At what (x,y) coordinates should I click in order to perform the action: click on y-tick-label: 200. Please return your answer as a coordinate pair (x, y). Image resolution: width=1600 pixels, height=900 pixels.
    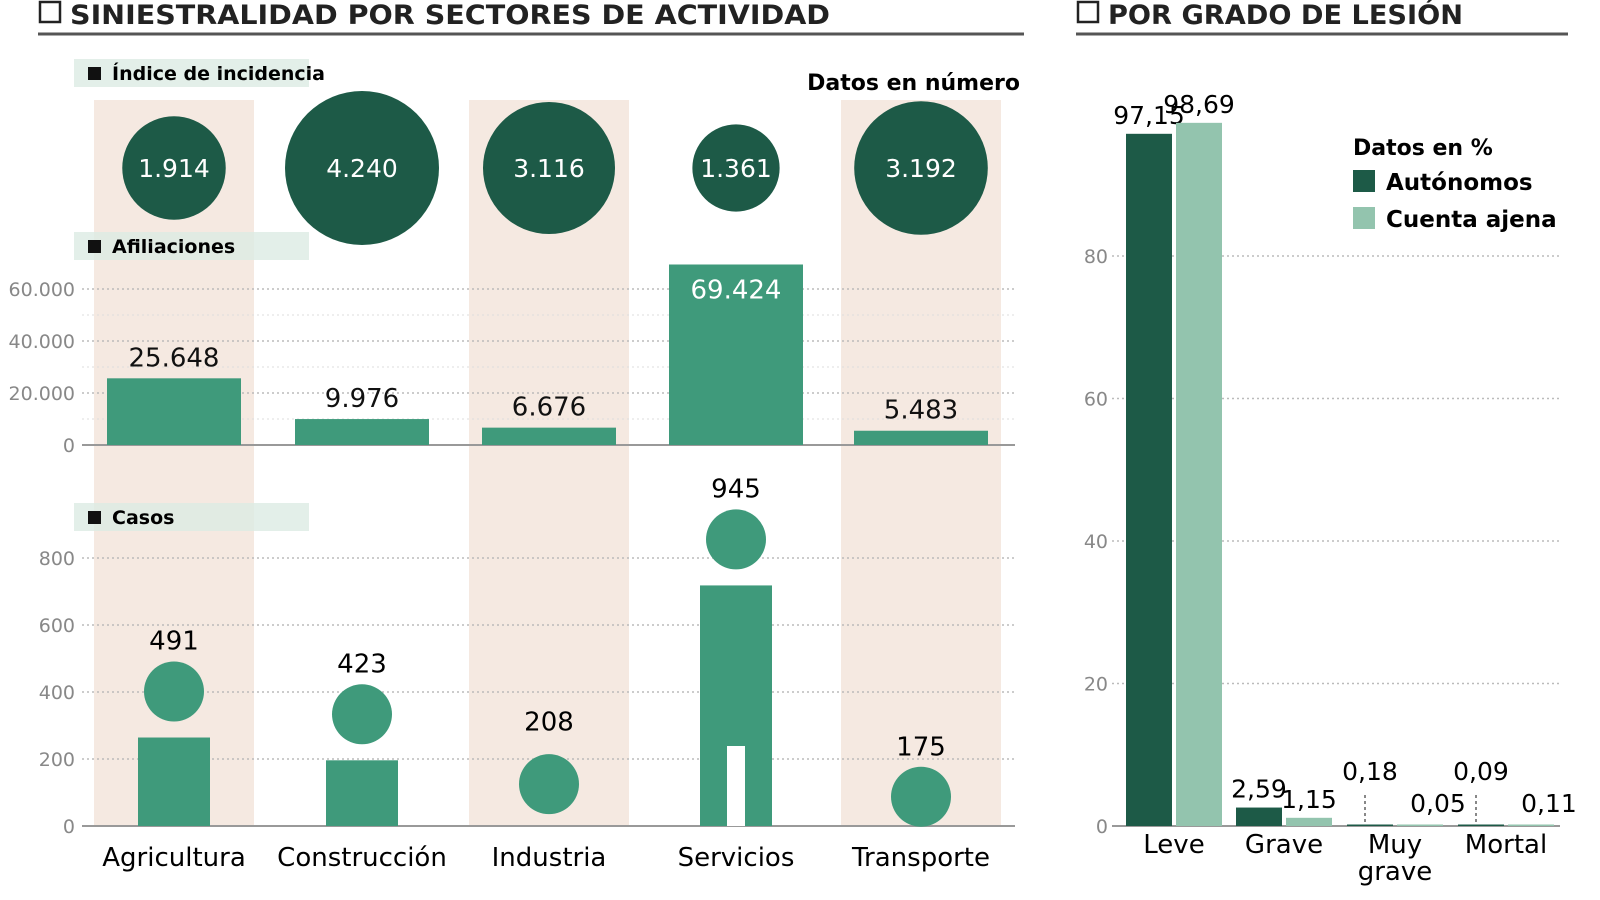
    Looking at the image, I should click on (57, 760).